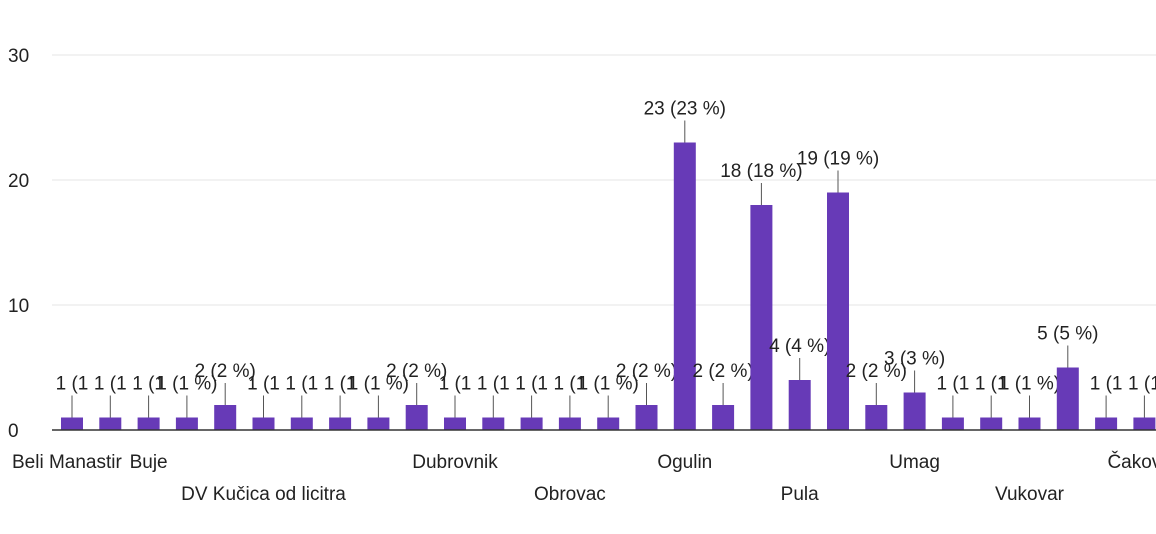 This screenshot has width=1156, height=534. Describe the element at coordinates (838, 159) in the screenshot. I see `data-label: 19 (19 %)` at that location.